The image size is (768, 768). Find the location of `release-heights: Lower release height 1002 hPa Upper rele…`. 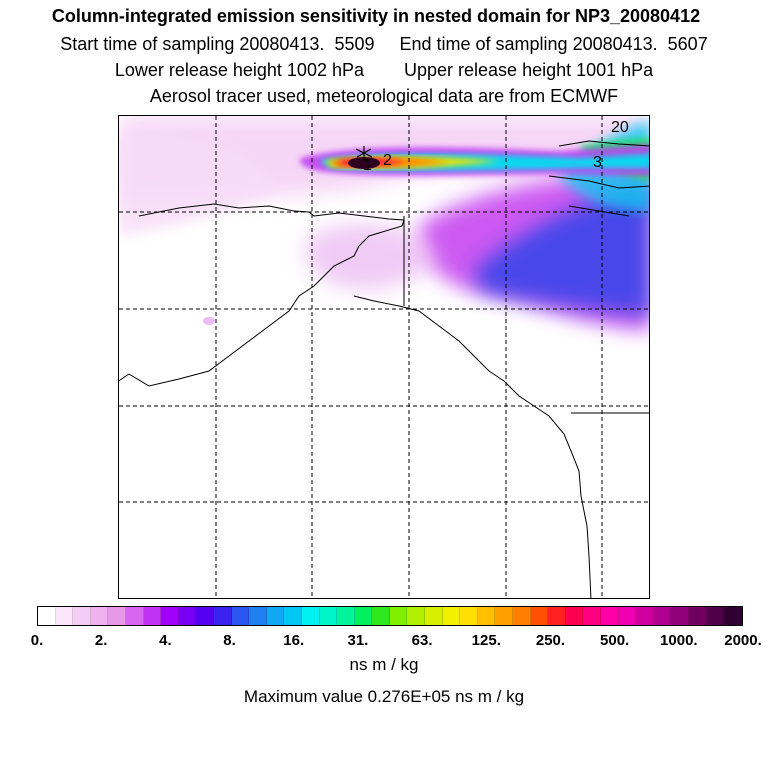

release-heights: Lower release height 1002 hPa Upper rele… is located at coordinates (384, 70).